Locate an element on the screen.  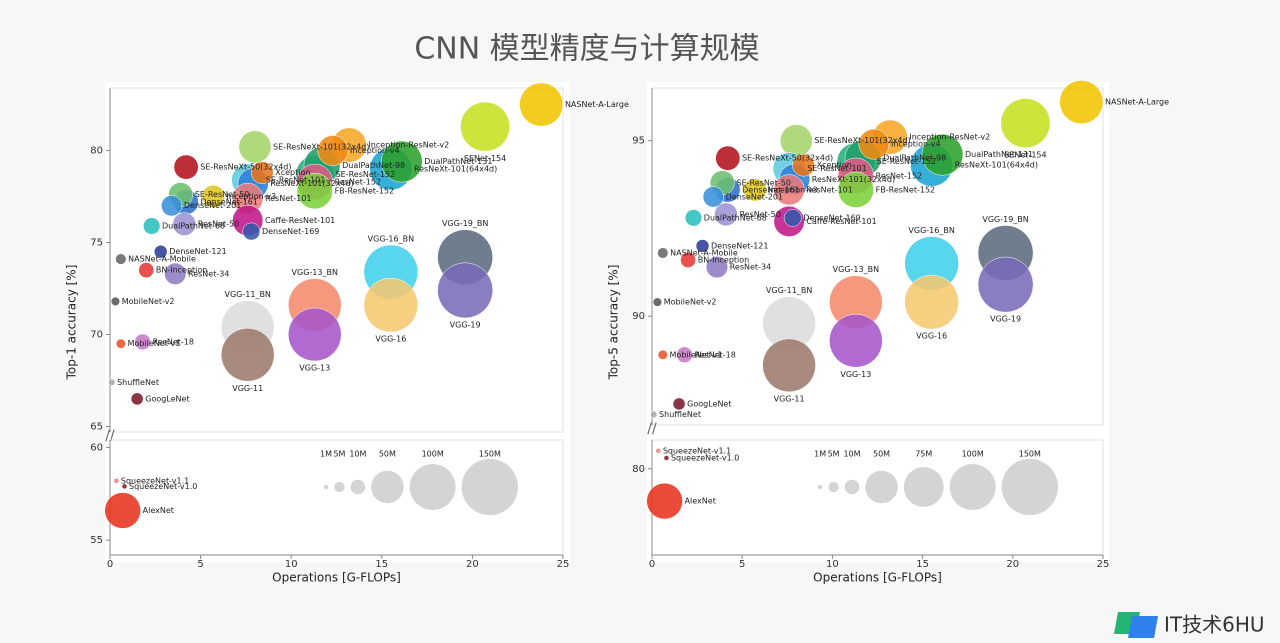
point-label: VGG-19 is located at coordinates (465, 324).